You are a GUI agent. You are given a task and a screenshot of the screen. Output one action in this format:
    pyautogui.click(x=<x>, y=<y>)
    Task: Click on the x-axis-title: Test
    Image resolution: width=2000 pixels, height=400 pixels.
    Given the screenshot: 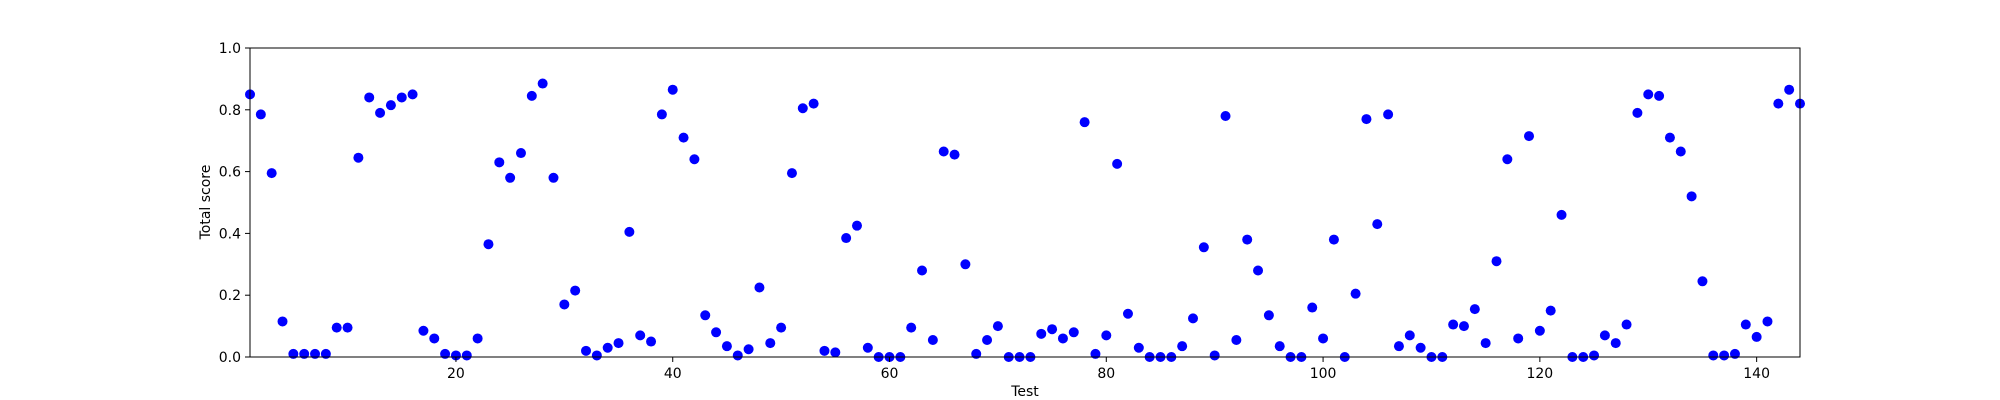 What is the action you would take?
    pyautogui.click(x=1024, y=392)
    